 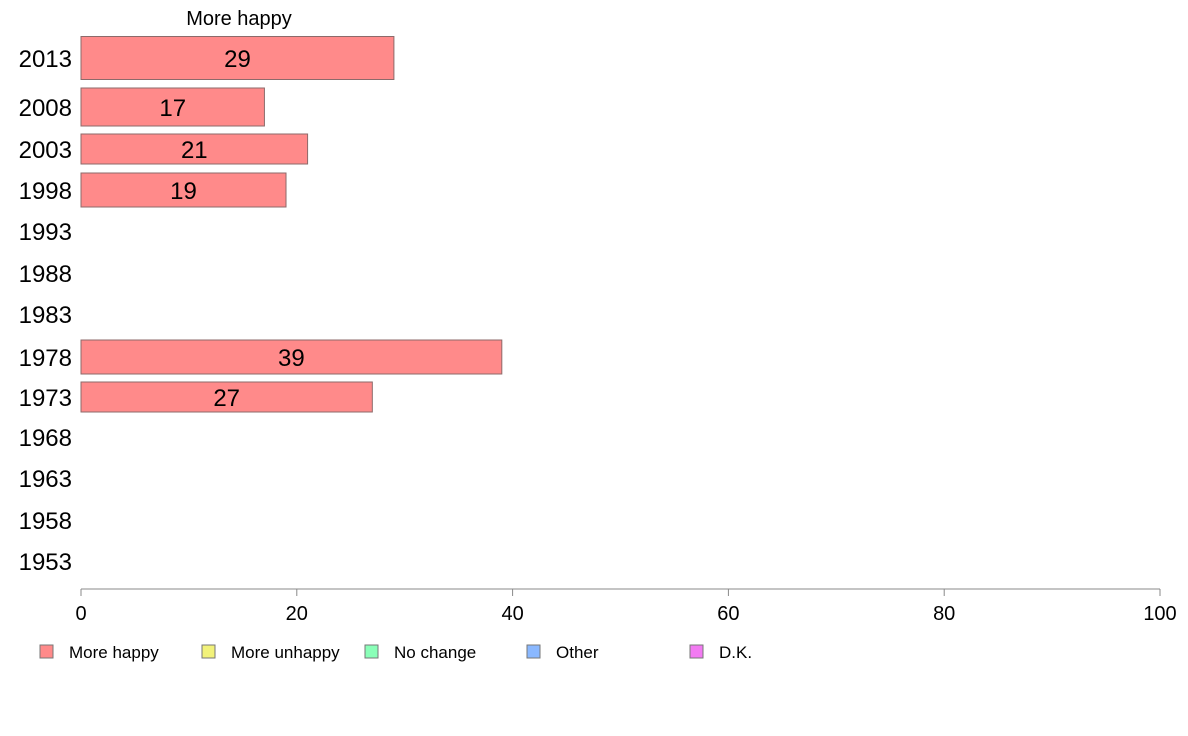 I want to click on x-tick-label-0: 0, so click(x=80, y=614).